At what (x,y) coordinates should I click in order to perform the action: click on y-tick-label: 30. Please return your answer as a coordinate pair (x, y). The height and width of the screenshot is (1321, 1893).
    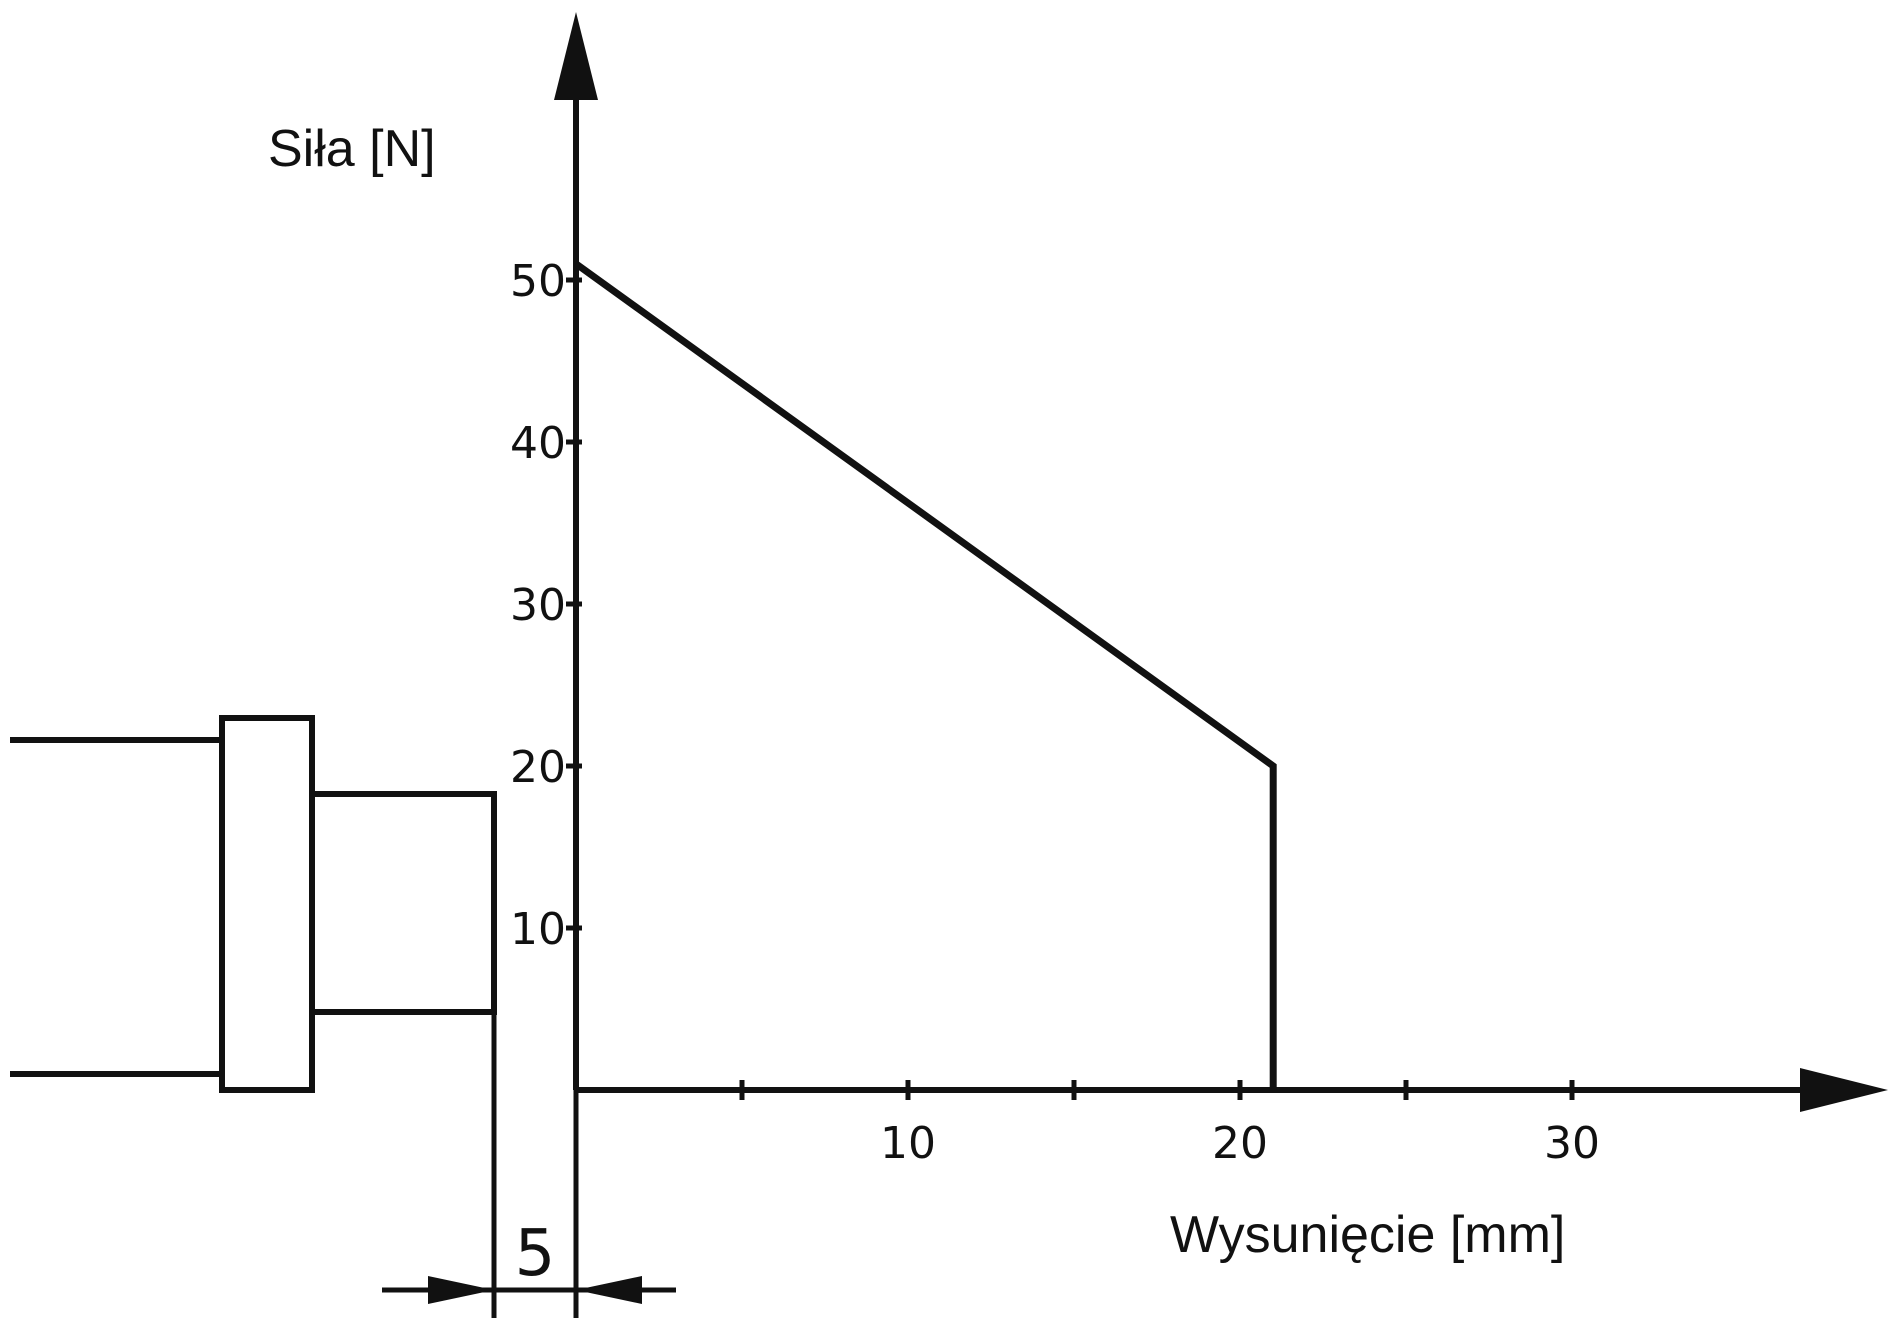
    Looking at the image, I should click on (538, 605).